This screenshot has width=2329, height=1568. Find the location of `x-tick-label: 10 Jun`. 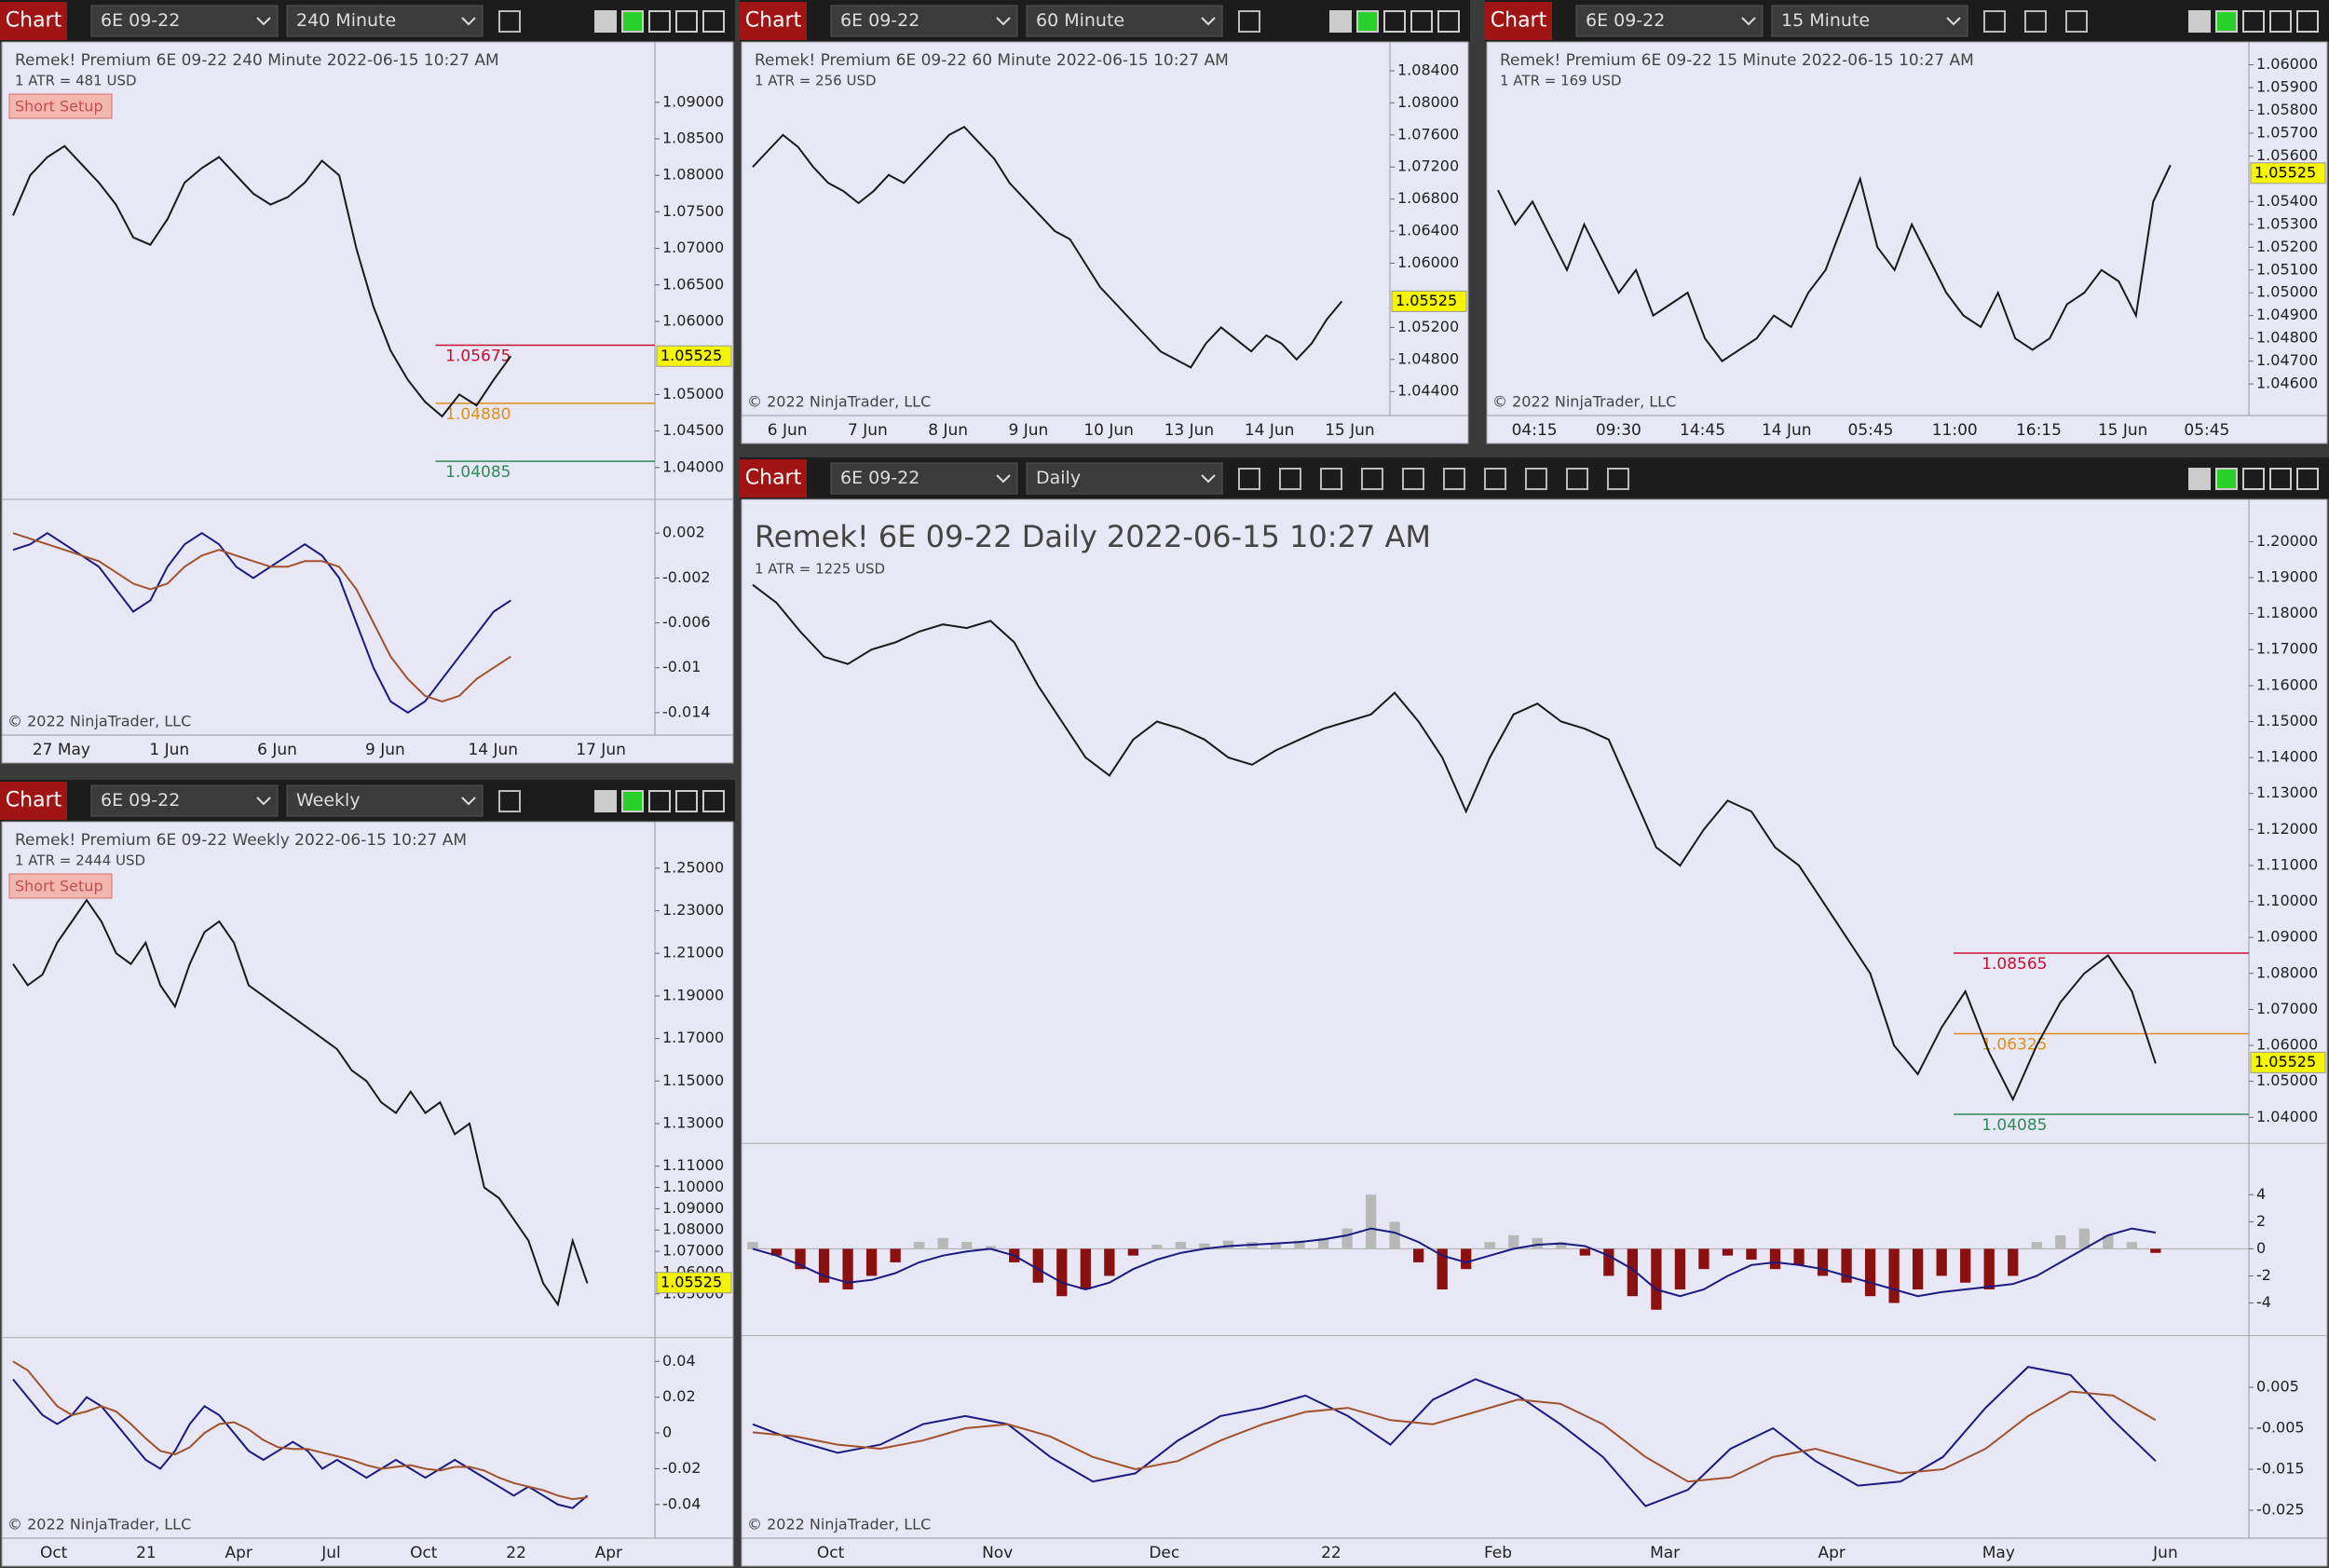

x-tick-label: 10 Jun is located at coordinates (1108, 430).